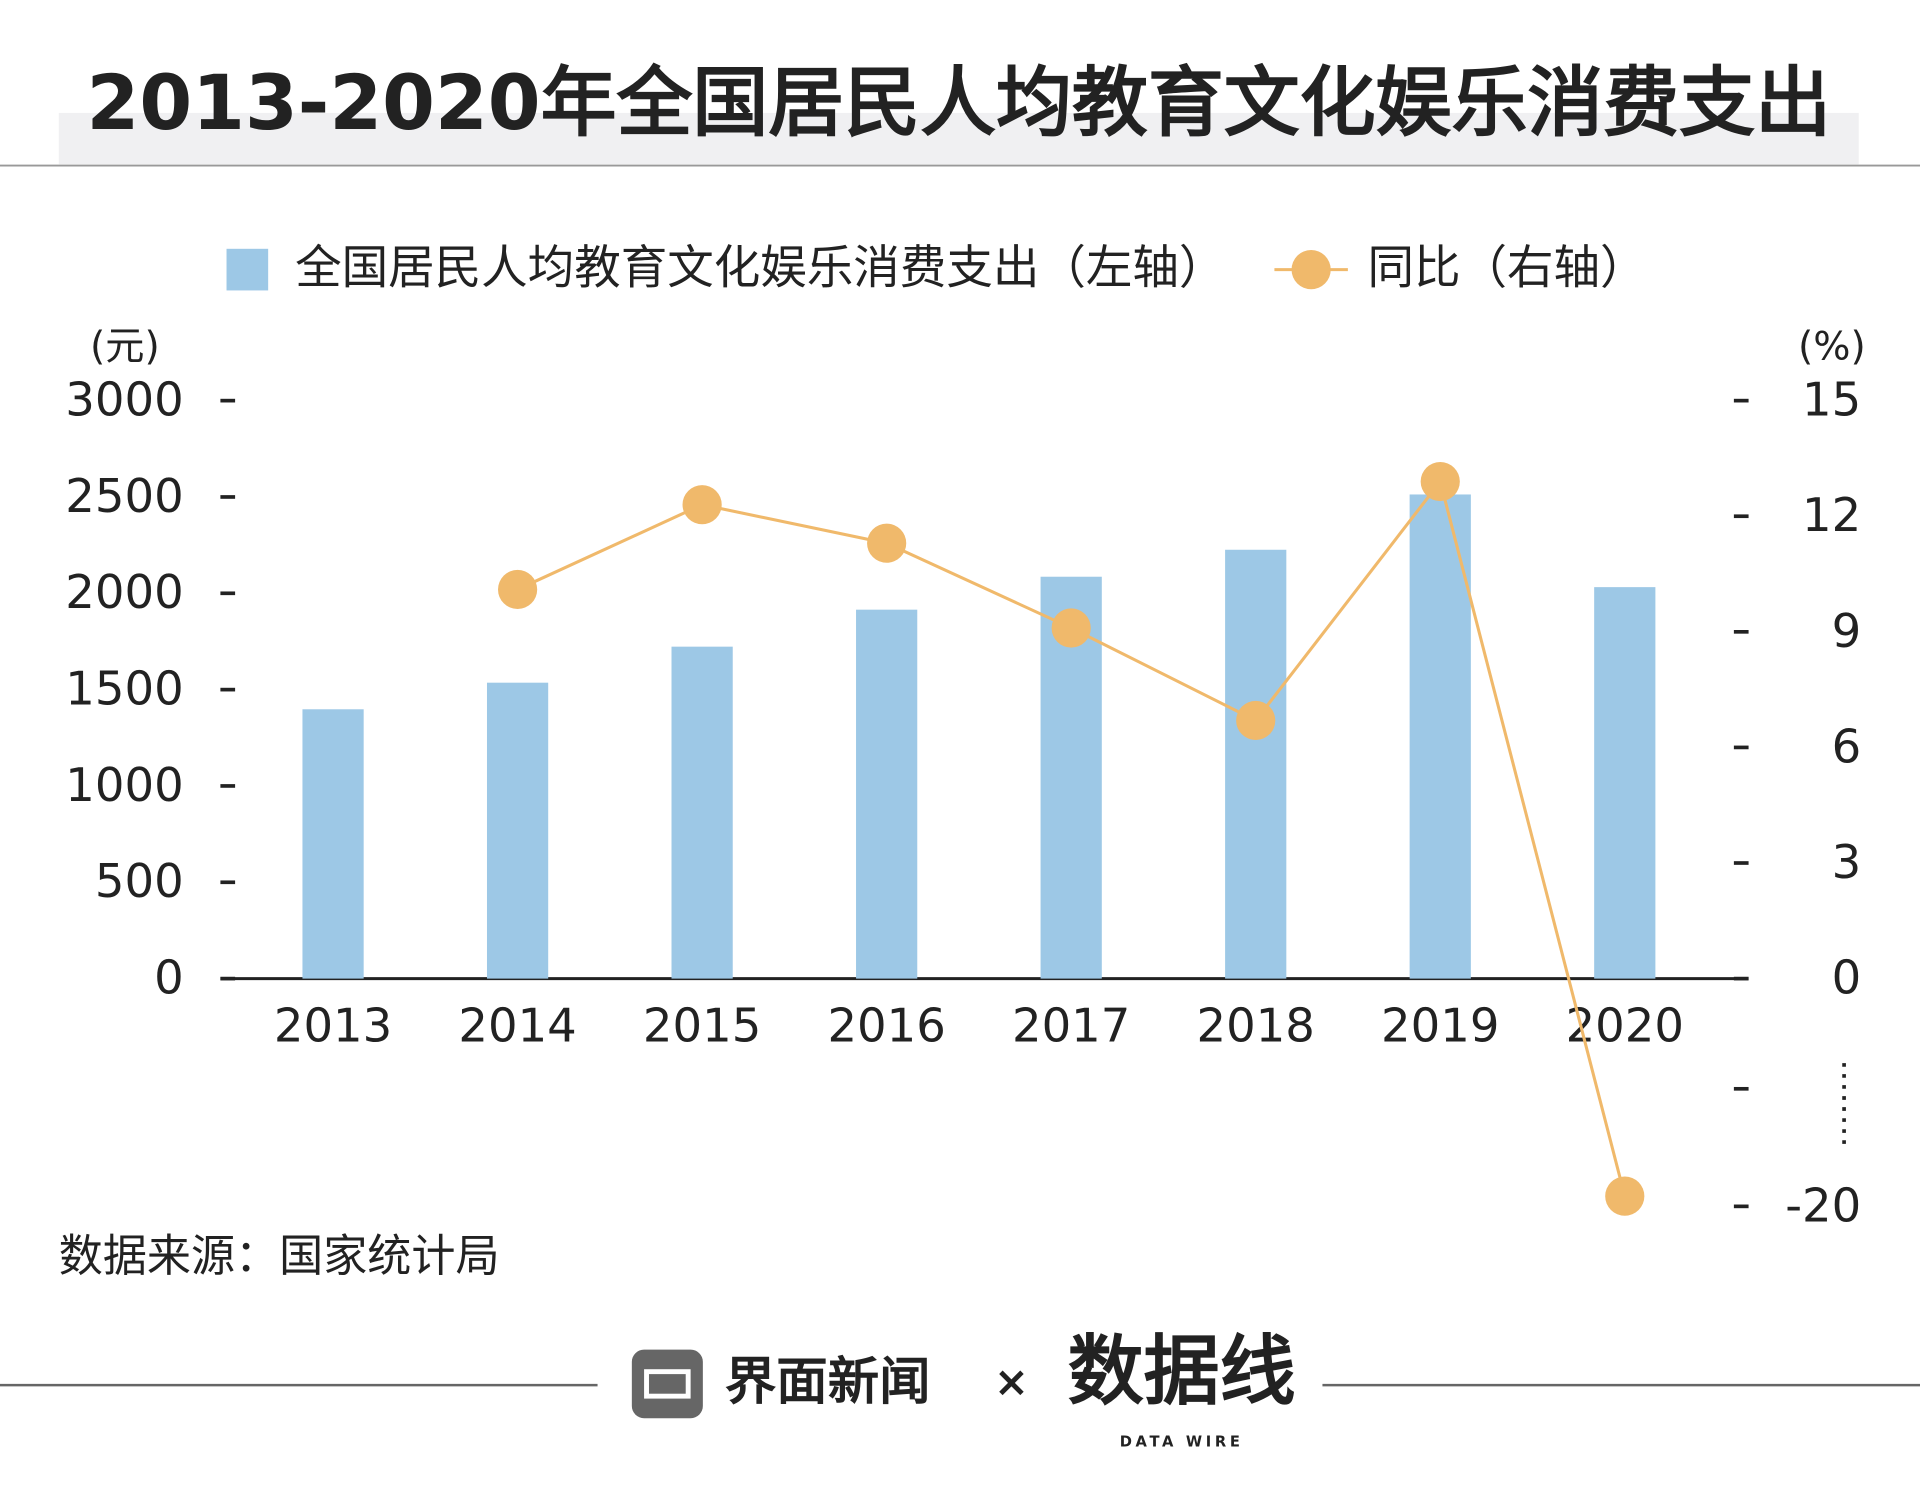  What do you see at coordinates (1625, 1025) in the screenshot?
I see `x-tick-label: 2020` at bounding box center [1625, 1025].